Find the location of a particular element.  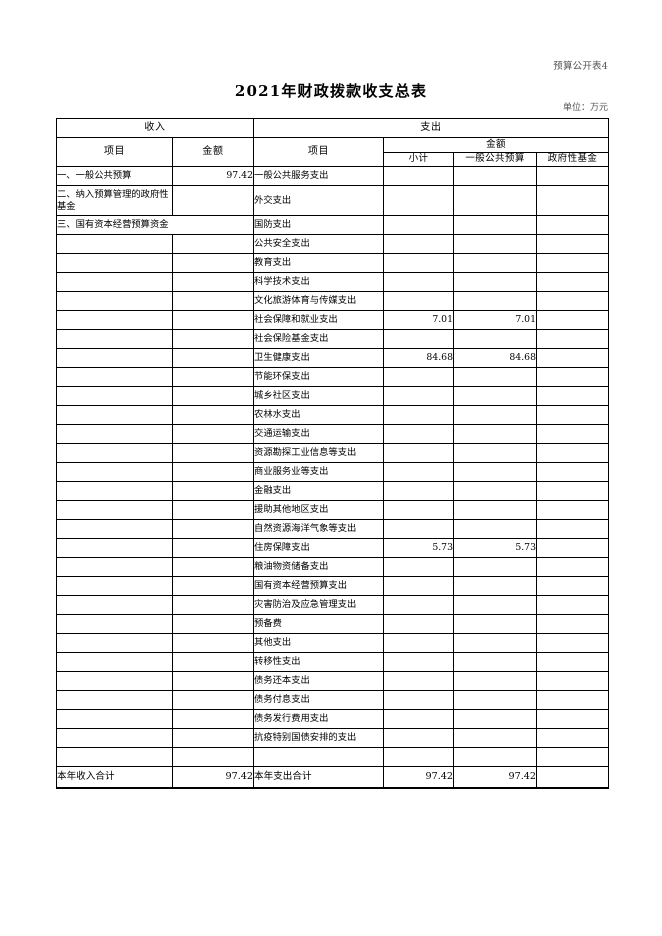

column-header-government-fund: 政府性基金 is located at coordinates (573, 159).